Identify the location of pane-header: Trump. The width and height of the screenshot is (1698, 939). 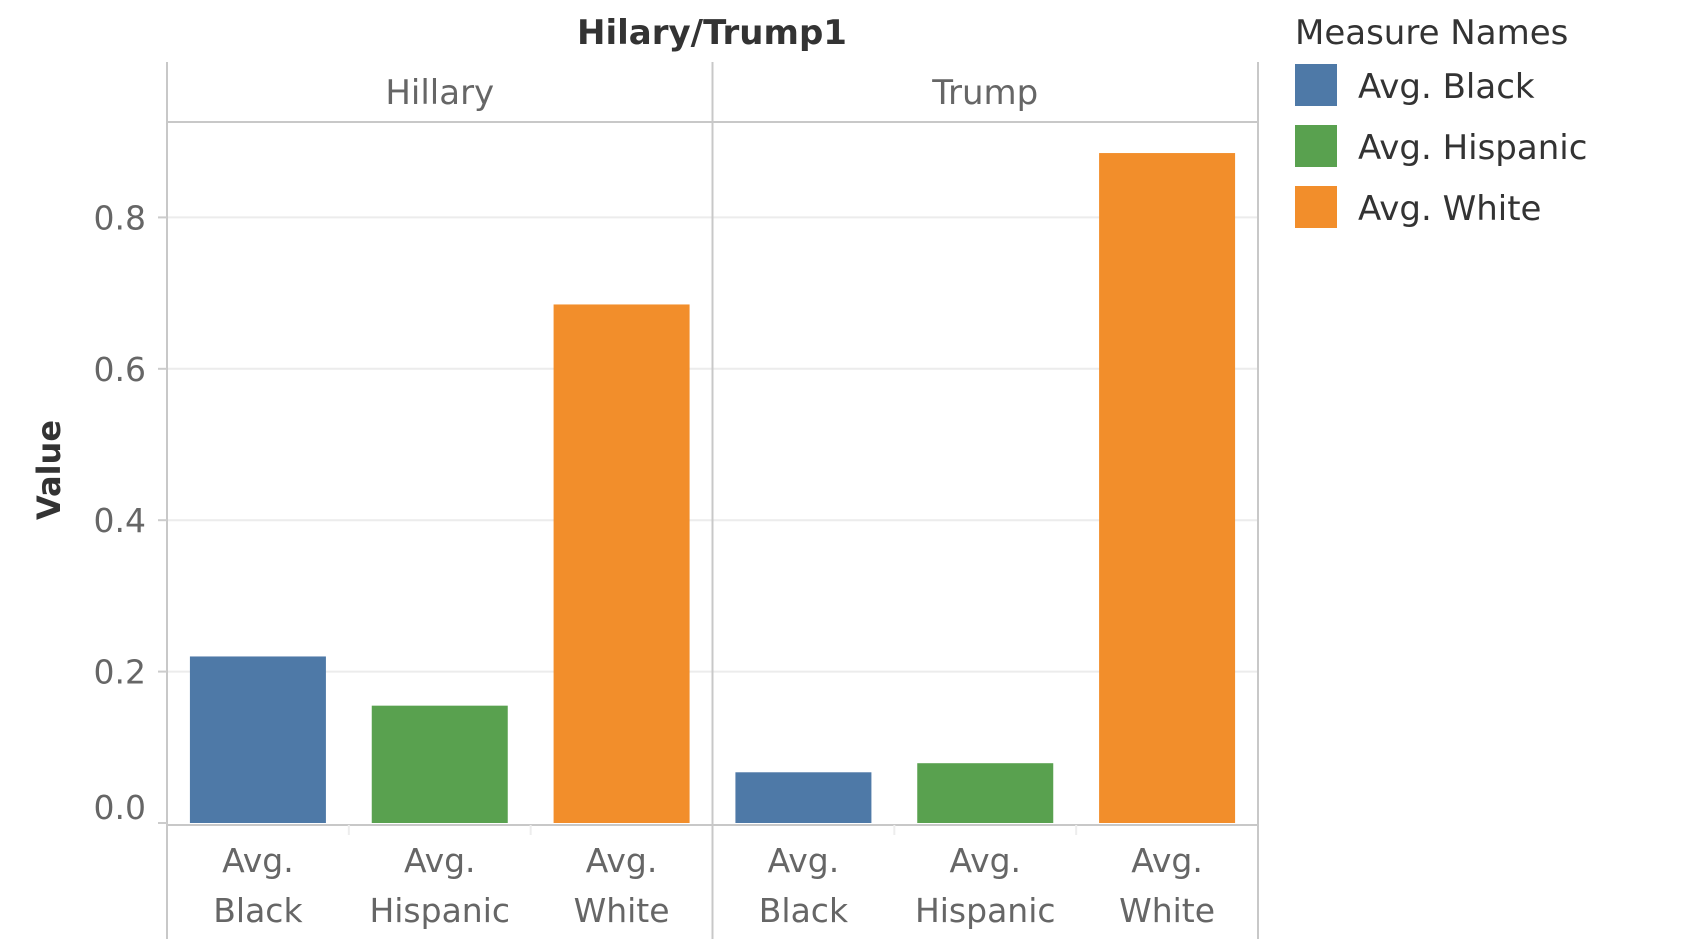
(984, 93).